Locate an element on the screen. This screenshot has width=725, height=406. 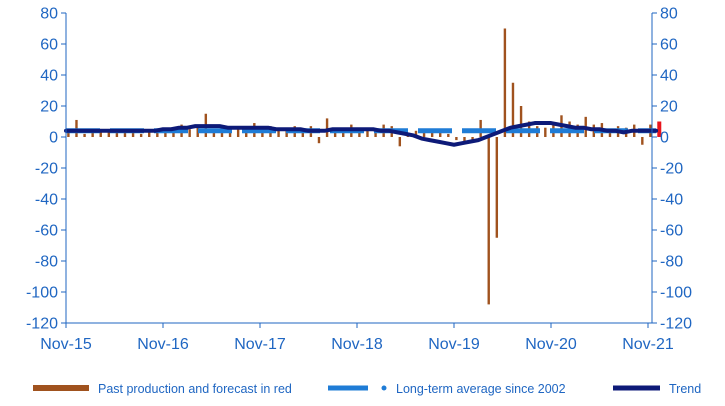
legend-label-trend: Trend is located at coordinates (685, 389).